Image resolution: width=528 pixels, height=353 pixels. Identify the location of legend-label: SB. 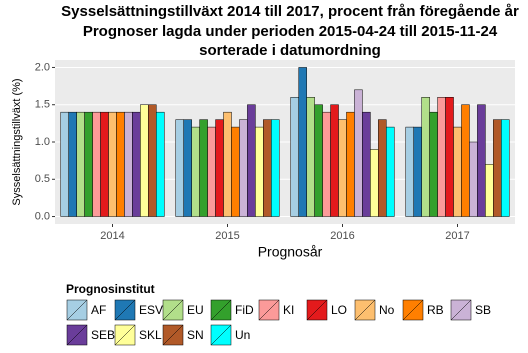
(483, 310).